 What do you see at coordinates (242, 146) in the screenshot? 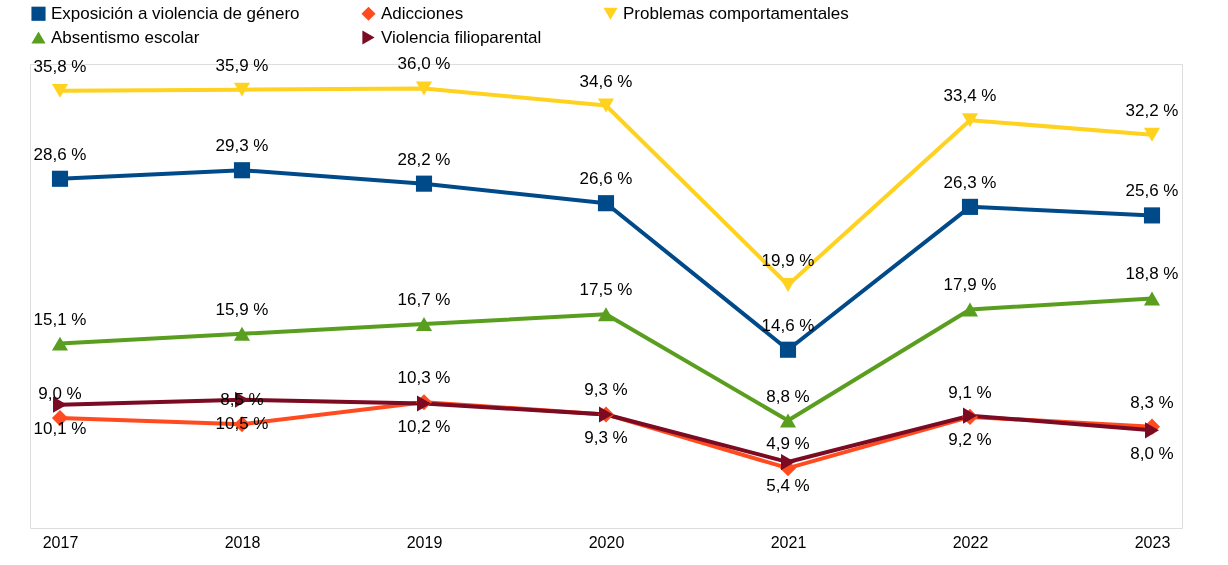
I see `data-label: 29,3 %` at bounding box center [242, 146].